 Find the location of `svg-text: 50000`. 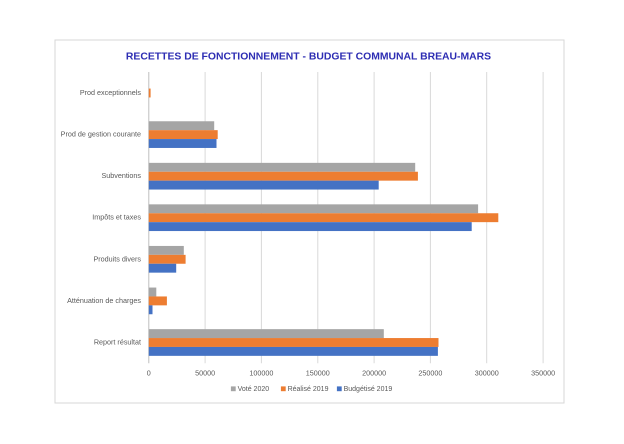

svg-text: 50000 is located at coordinates (205, 373).